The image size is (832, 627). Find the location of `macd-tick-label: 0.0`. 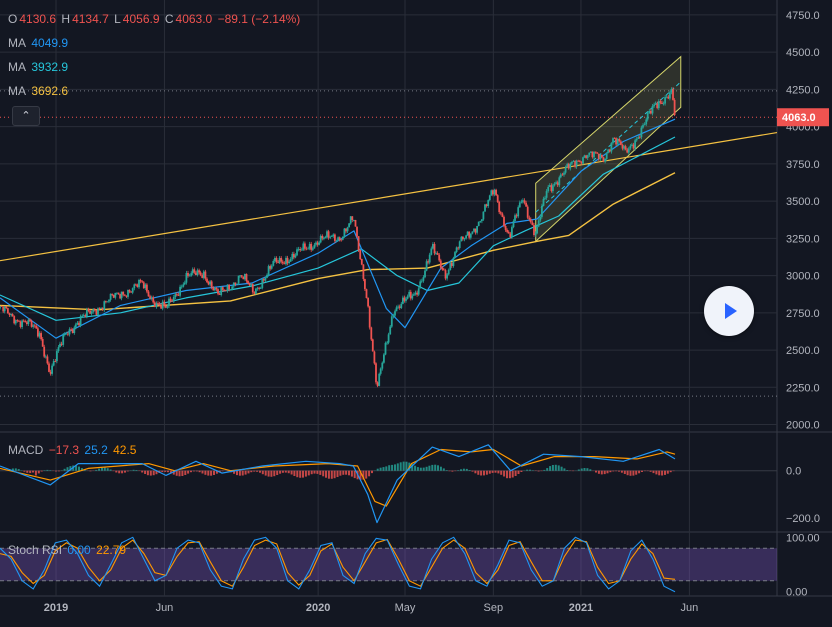

macd-tick-label: 0.0 is located at coordinates (793, 472).